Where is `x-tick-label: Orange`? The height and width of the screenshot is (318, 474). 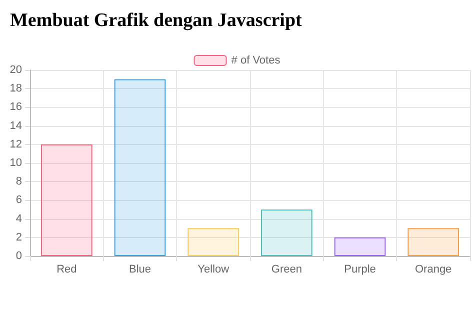
x-tick-label: Orange is located at coordinates (433, 270).